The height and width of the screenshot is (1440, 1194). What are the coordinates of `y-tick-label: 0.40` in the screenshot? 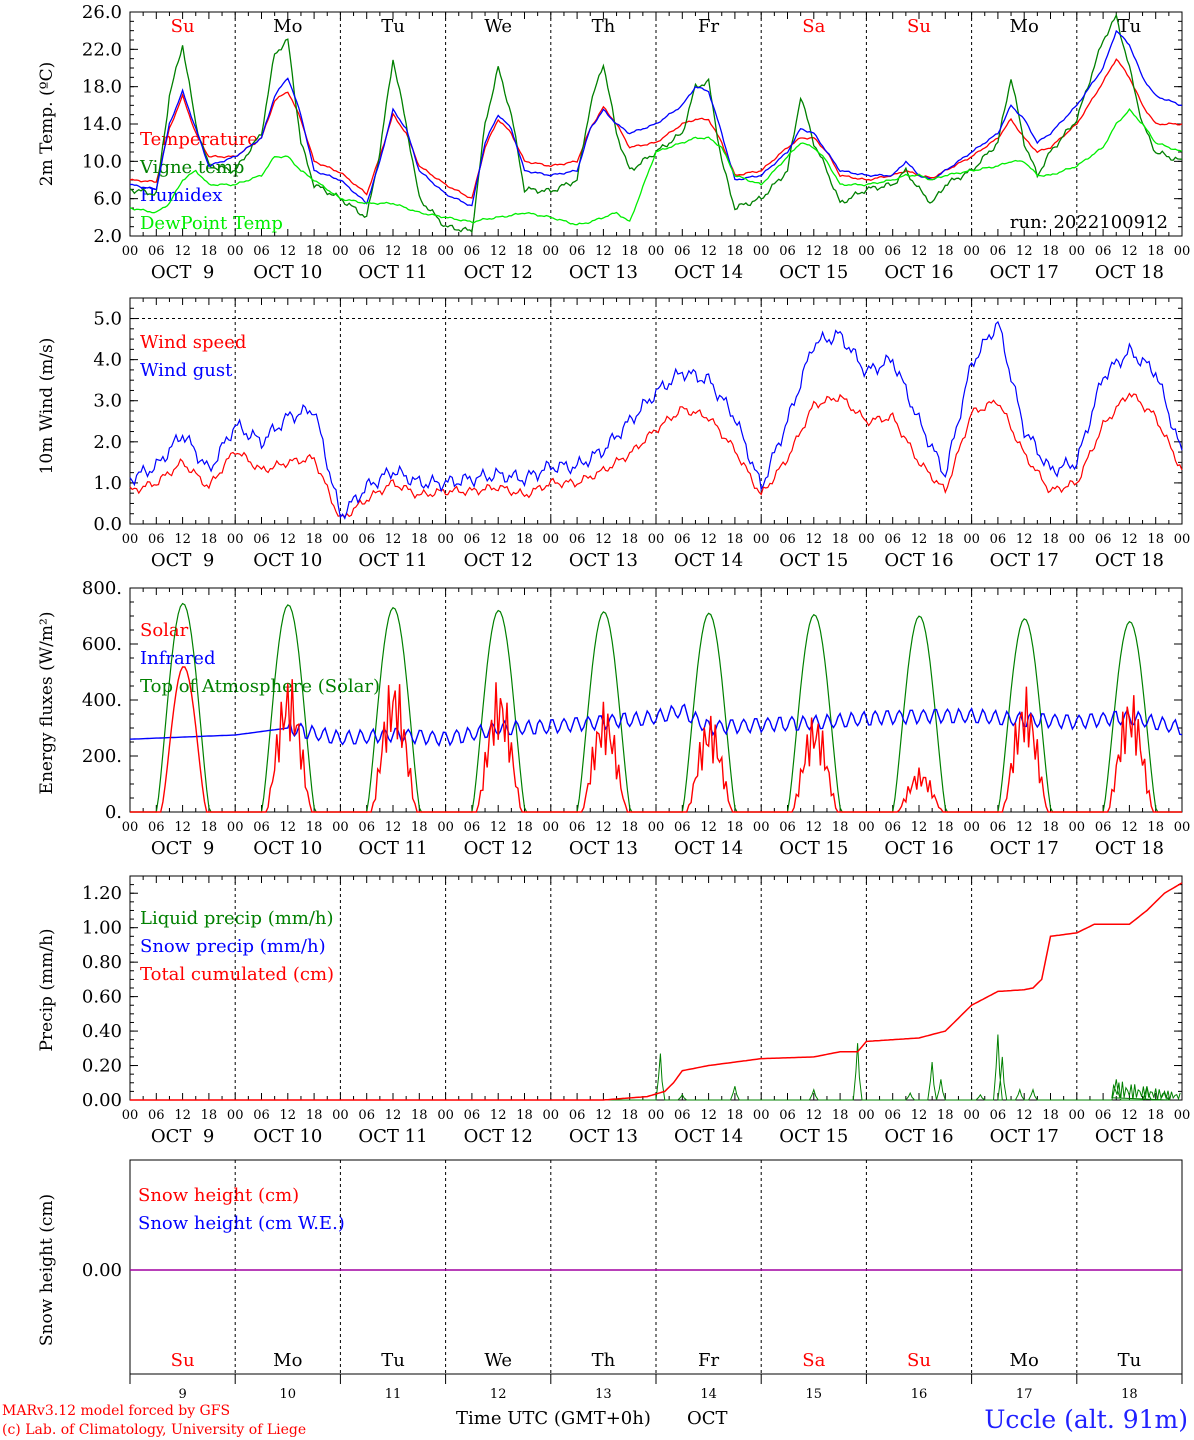 It's located at (102, 1031).